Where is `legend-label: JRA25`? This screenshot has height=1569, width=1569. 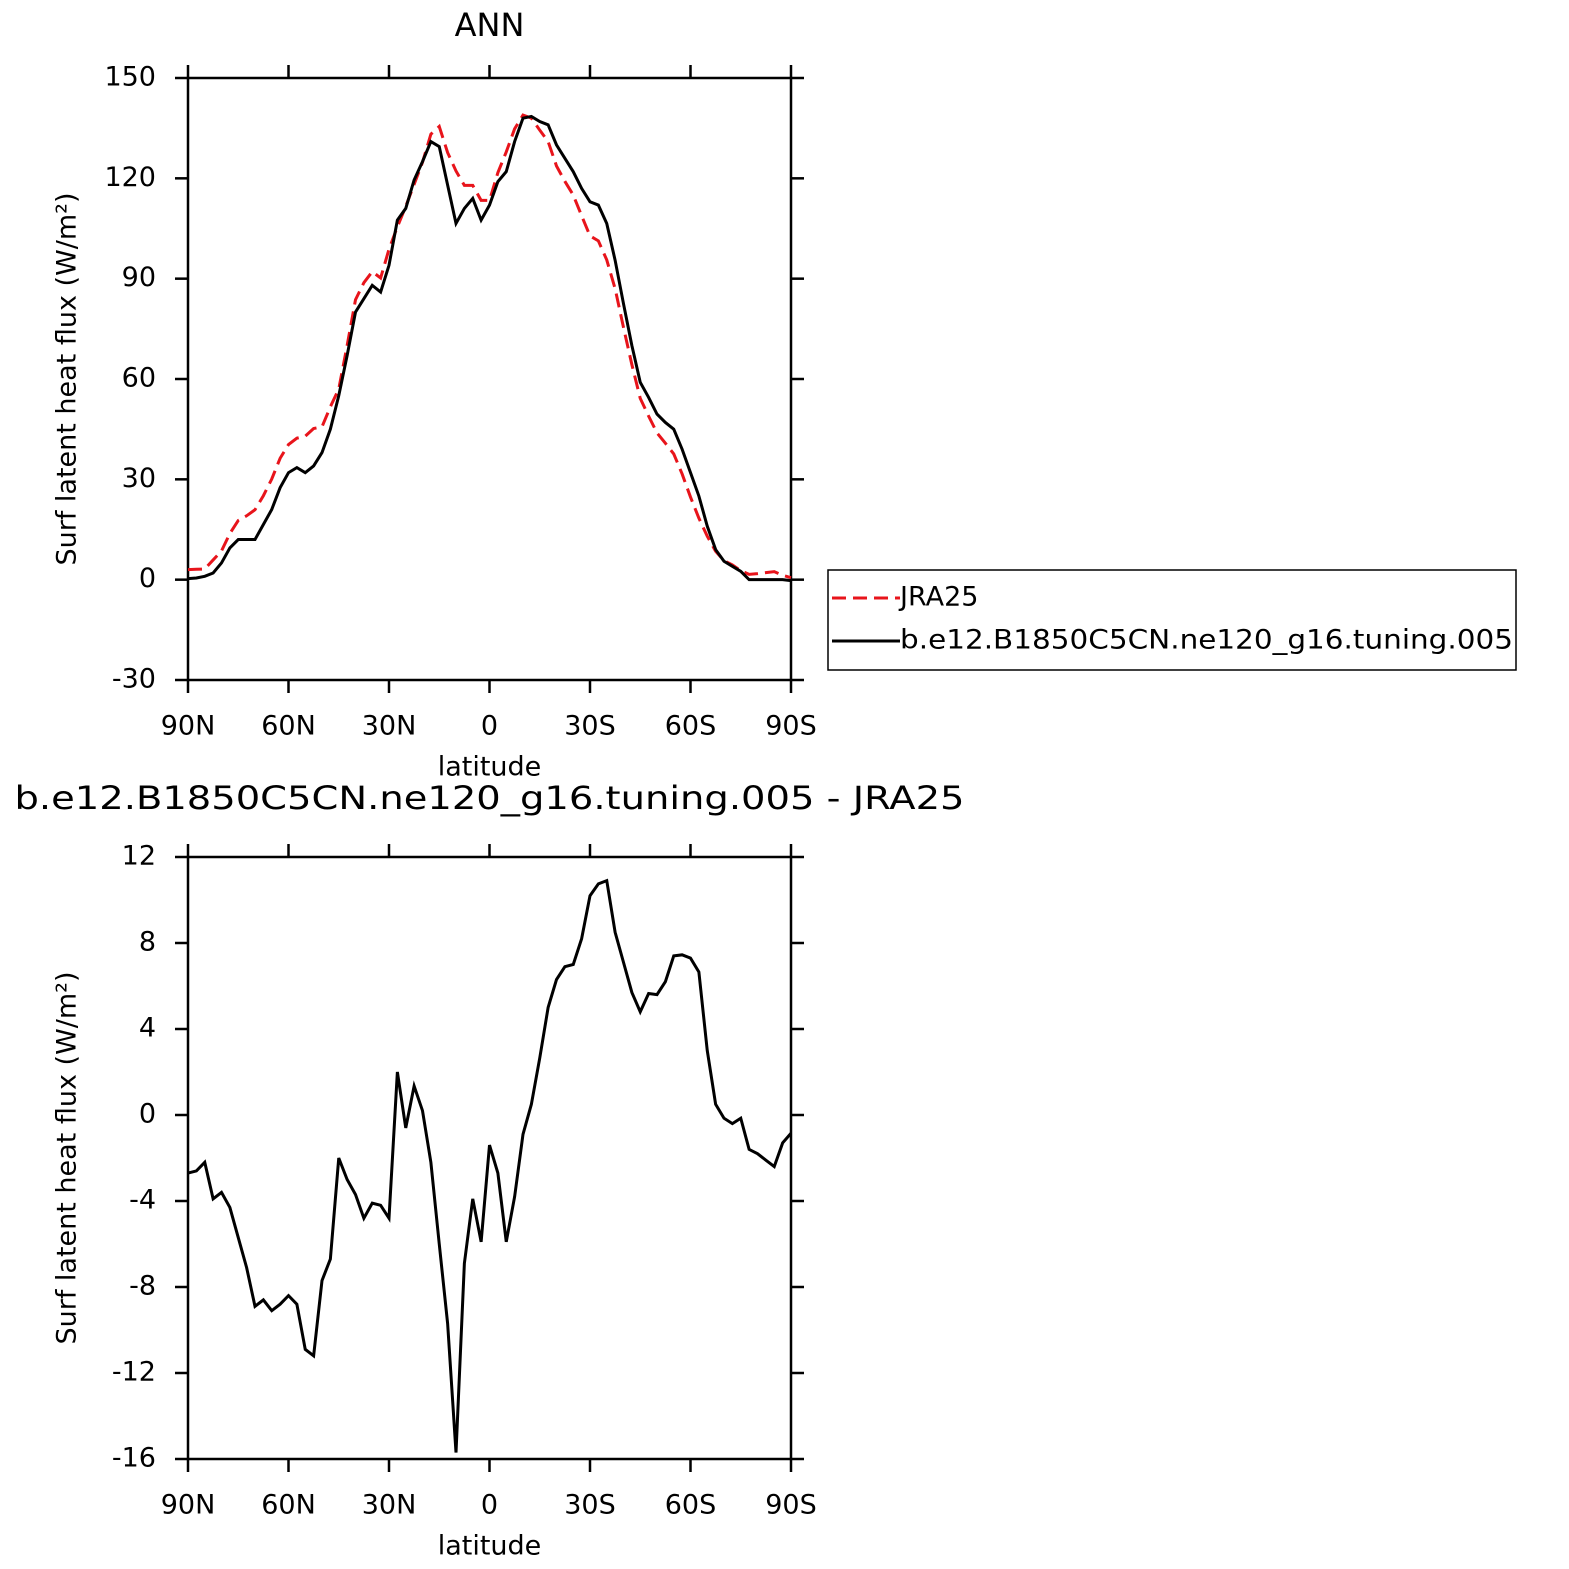 legend-label: JRA25 is located at coordinates (938, 597).